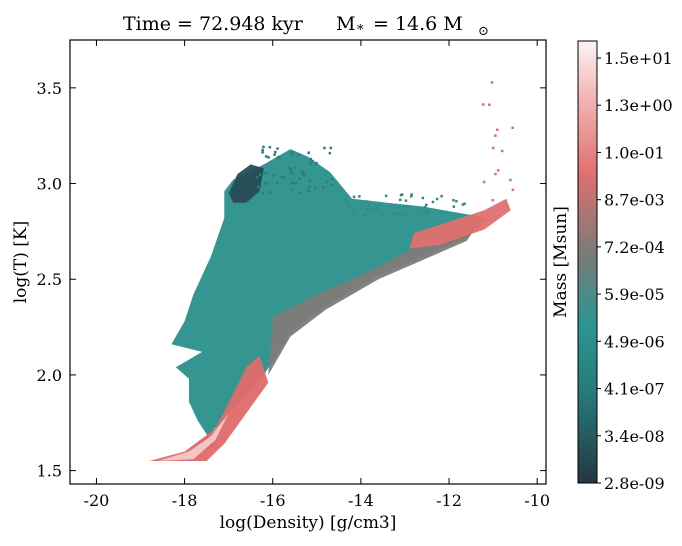 This screenshot has width=682, height=546. I want to click on region-cold-dark-cap, so click(246, 183).